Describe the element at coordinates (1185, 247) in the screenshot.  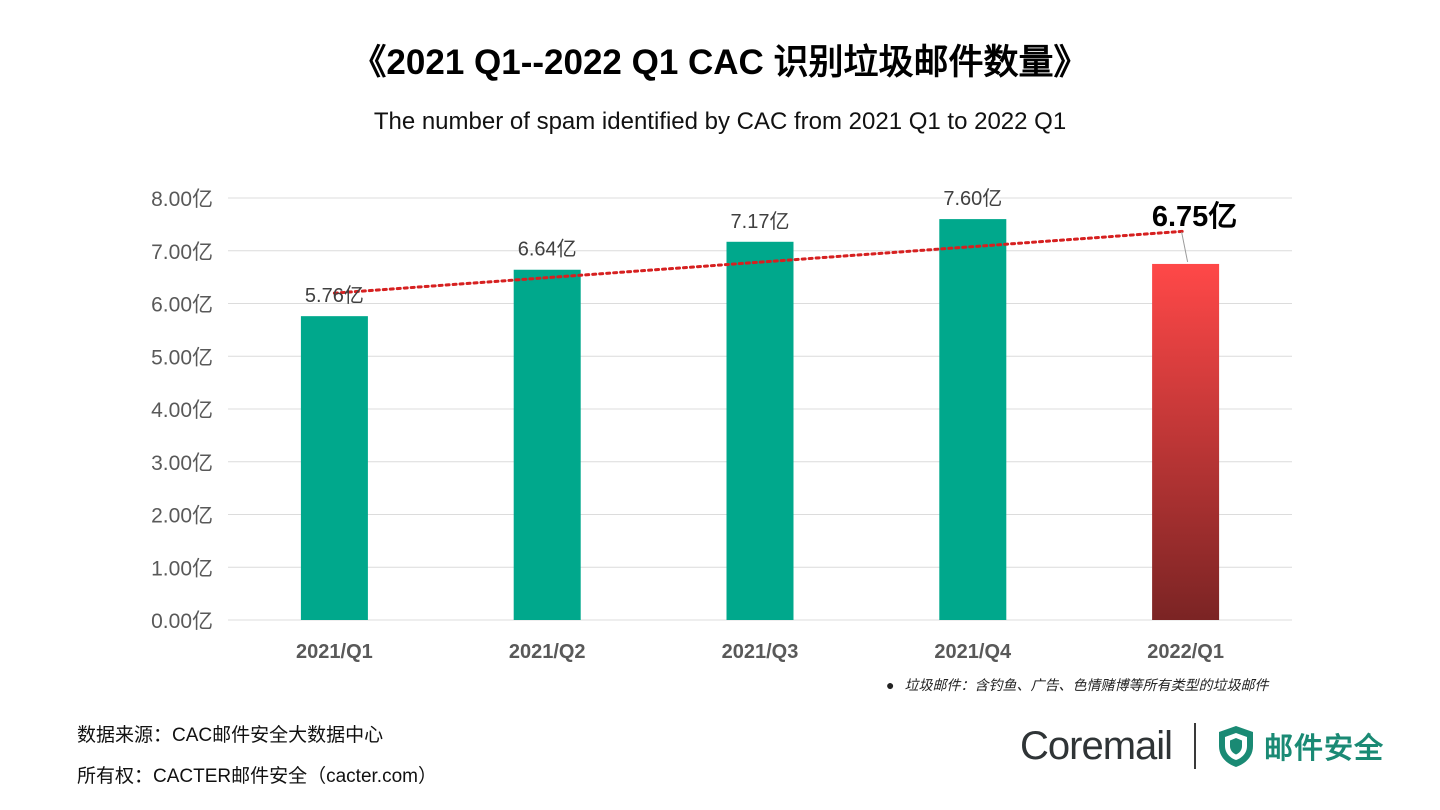
I see `label-leader-line` at that location.